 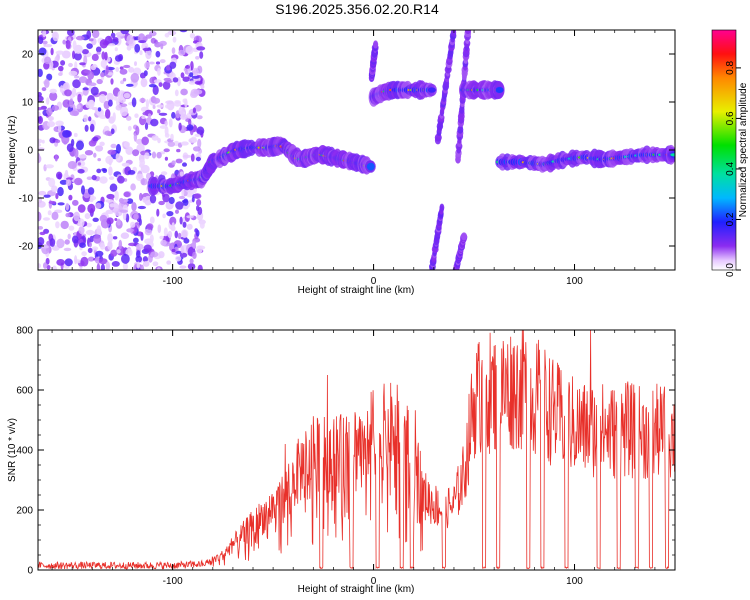 What do you see at coordinates (24, 331) in the screenshot?
I see `y-tick-label: 800` at bounding box center [24, 331].